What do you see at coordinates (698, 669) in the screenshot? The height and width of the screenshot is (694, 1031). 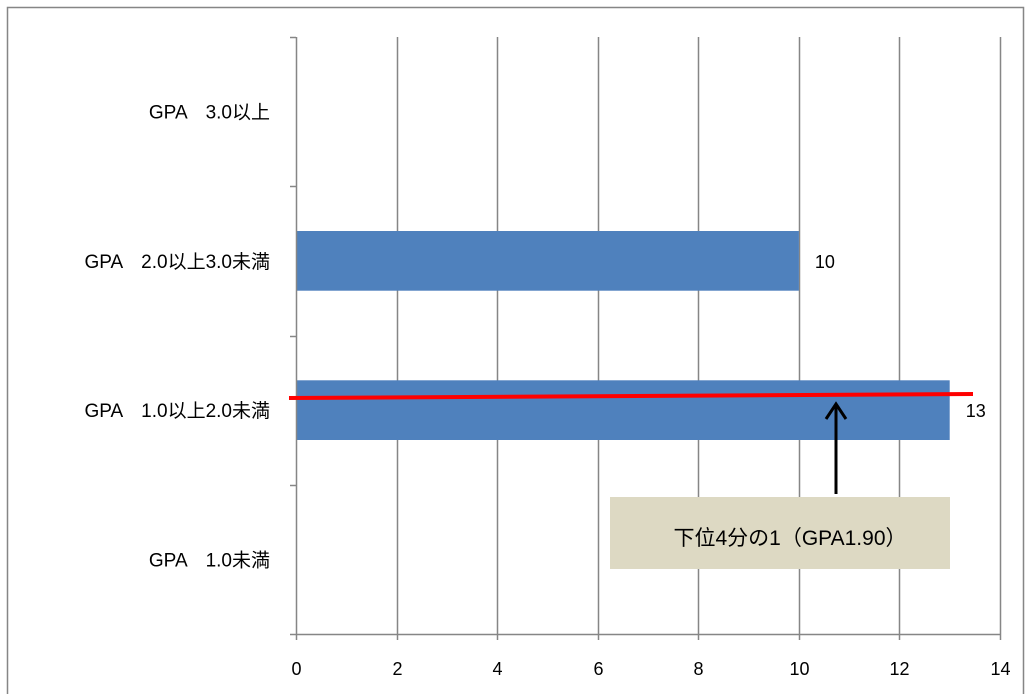 I see `x-tick-label: 8` at bounding box center [698, 669].